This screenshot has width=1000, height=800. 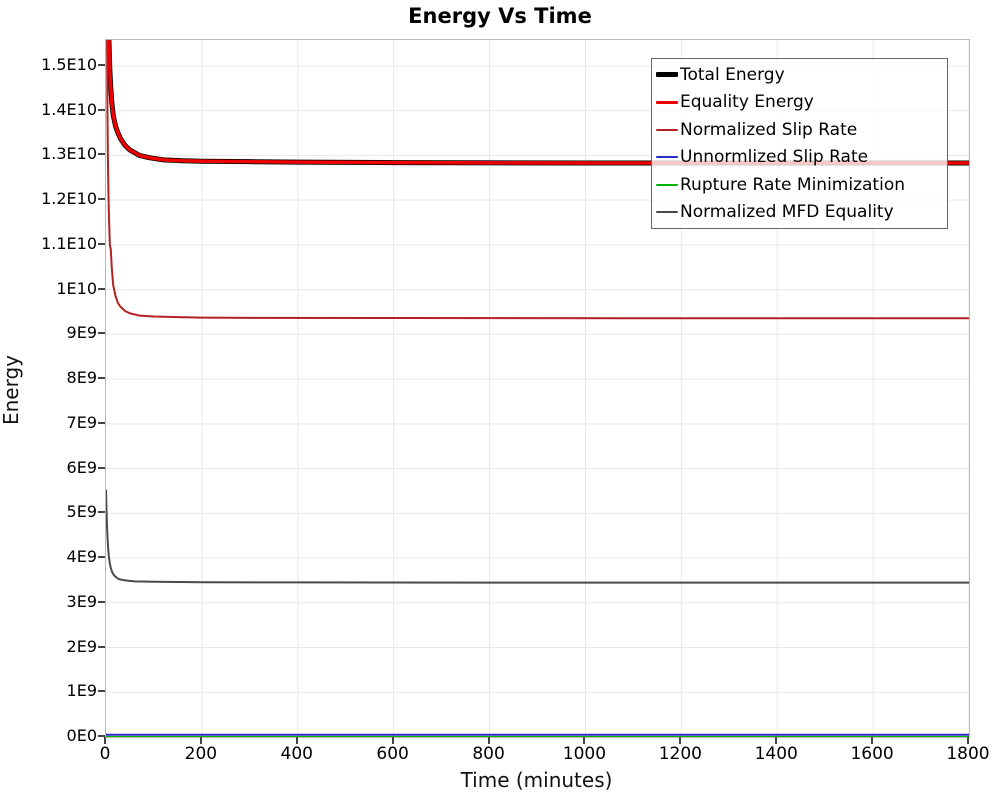 What do you see at coordinates (201, 754) in the screenshot?
I see `x-tick-label: 200` at bounding box center [201, 754].